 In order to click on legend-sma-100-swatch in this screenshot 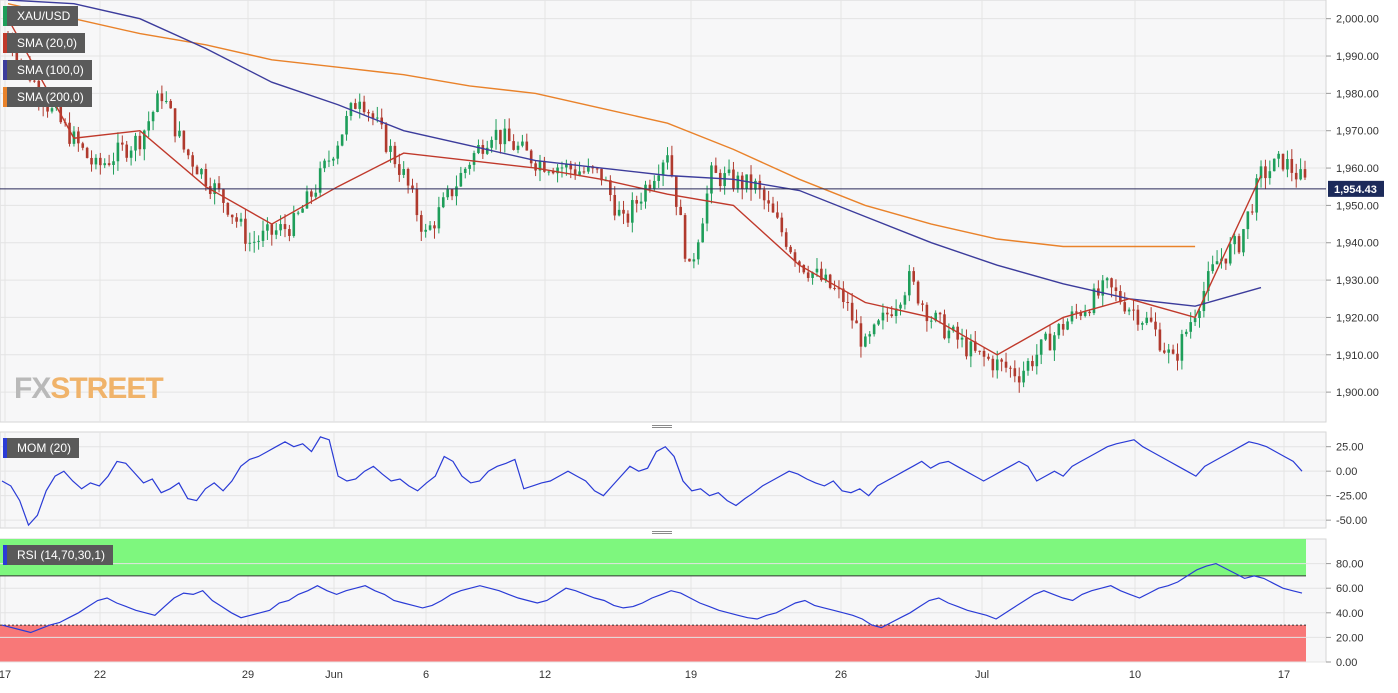, I will do `click(5, 70)`.